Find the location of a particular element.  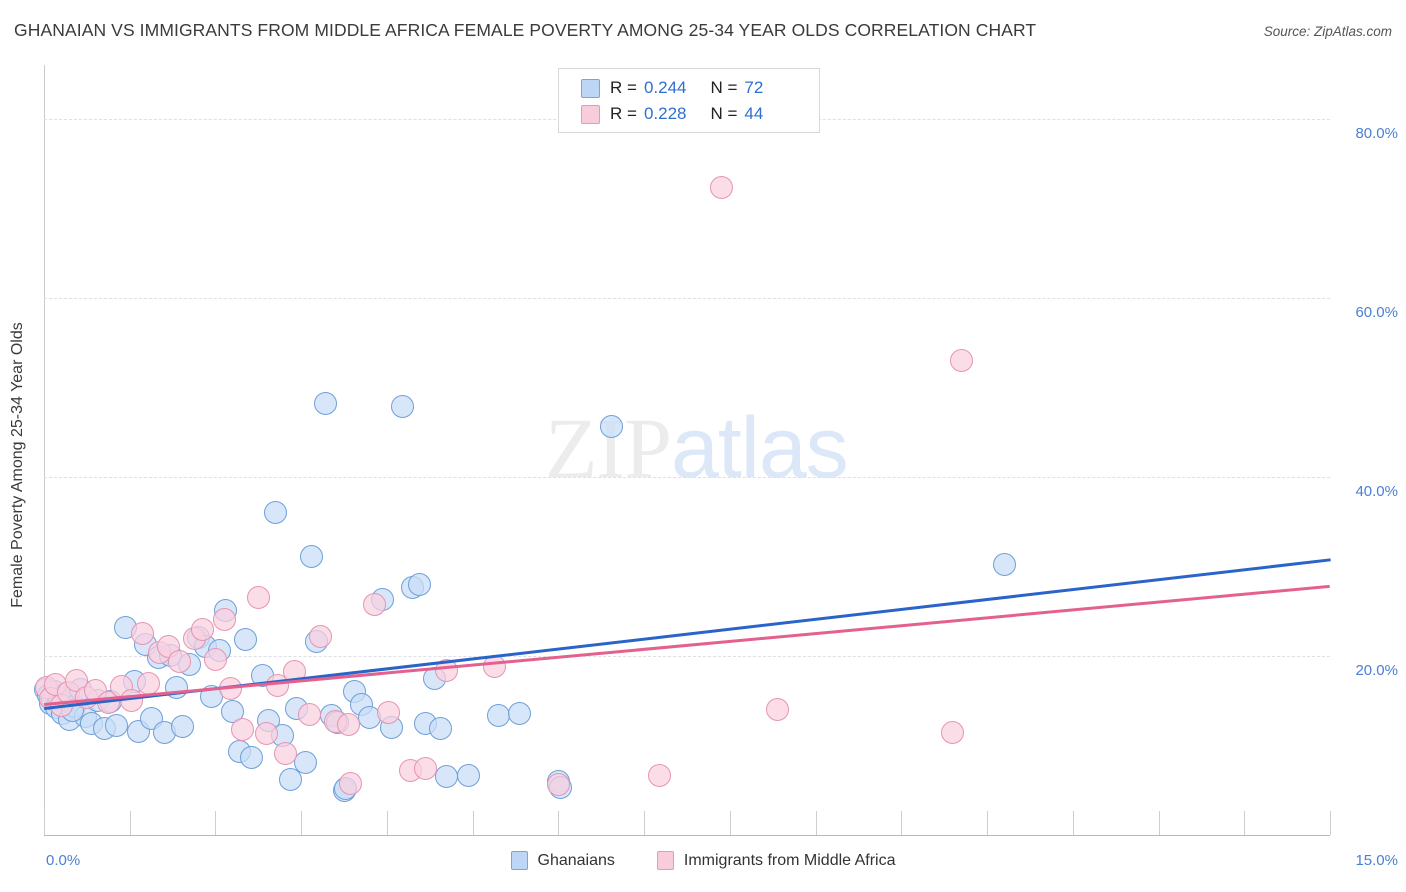

correlation-legend: R = 0.244 N = 72 R = 0.228 N = 44 is located at coordinates (689, 100).